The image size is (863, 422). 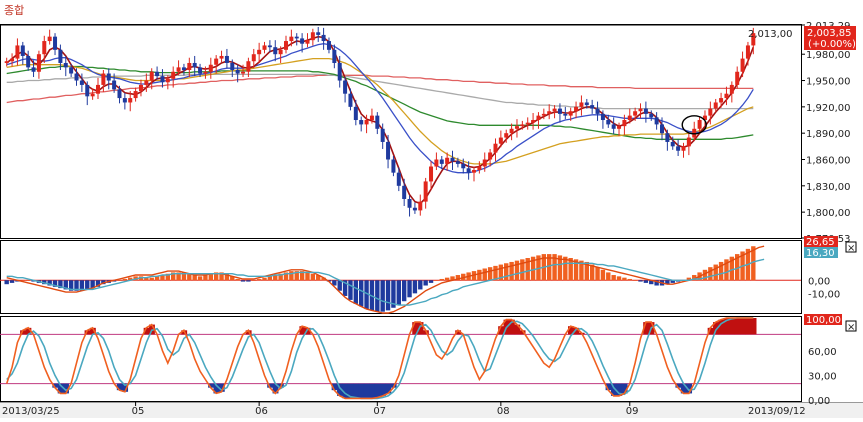 I want to click on macd-close-icon: ×, so click(x=851, y=247).